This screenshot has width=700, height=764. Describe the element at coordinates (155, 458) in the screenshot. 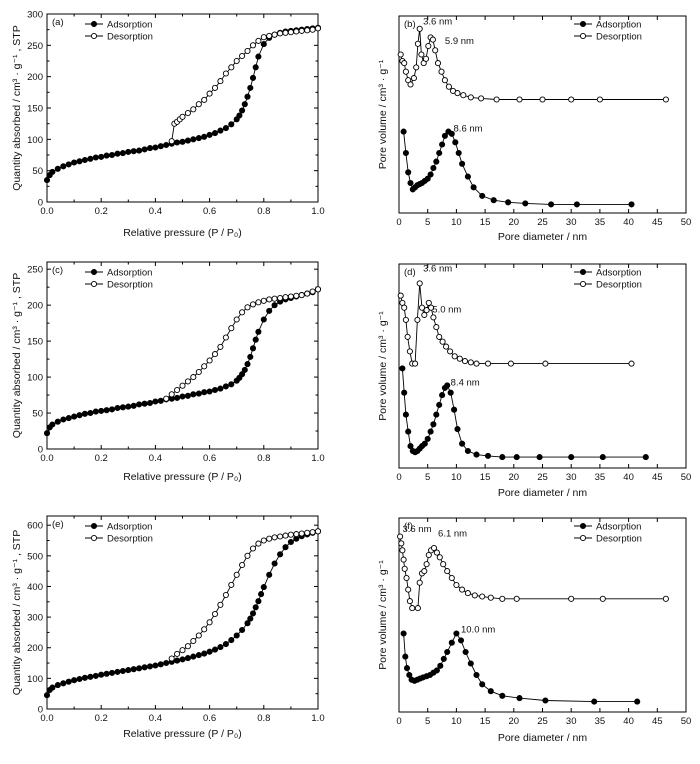

I see `x-tick-label: 0.4` at that location.